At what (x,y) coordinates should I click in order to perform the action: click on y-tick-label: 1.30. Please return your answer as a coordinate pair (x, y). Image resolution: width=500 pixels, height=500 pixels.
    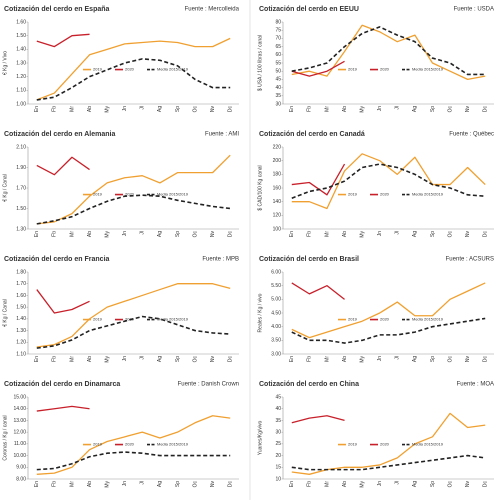
    Looking at the image, I should click on (21, 331).